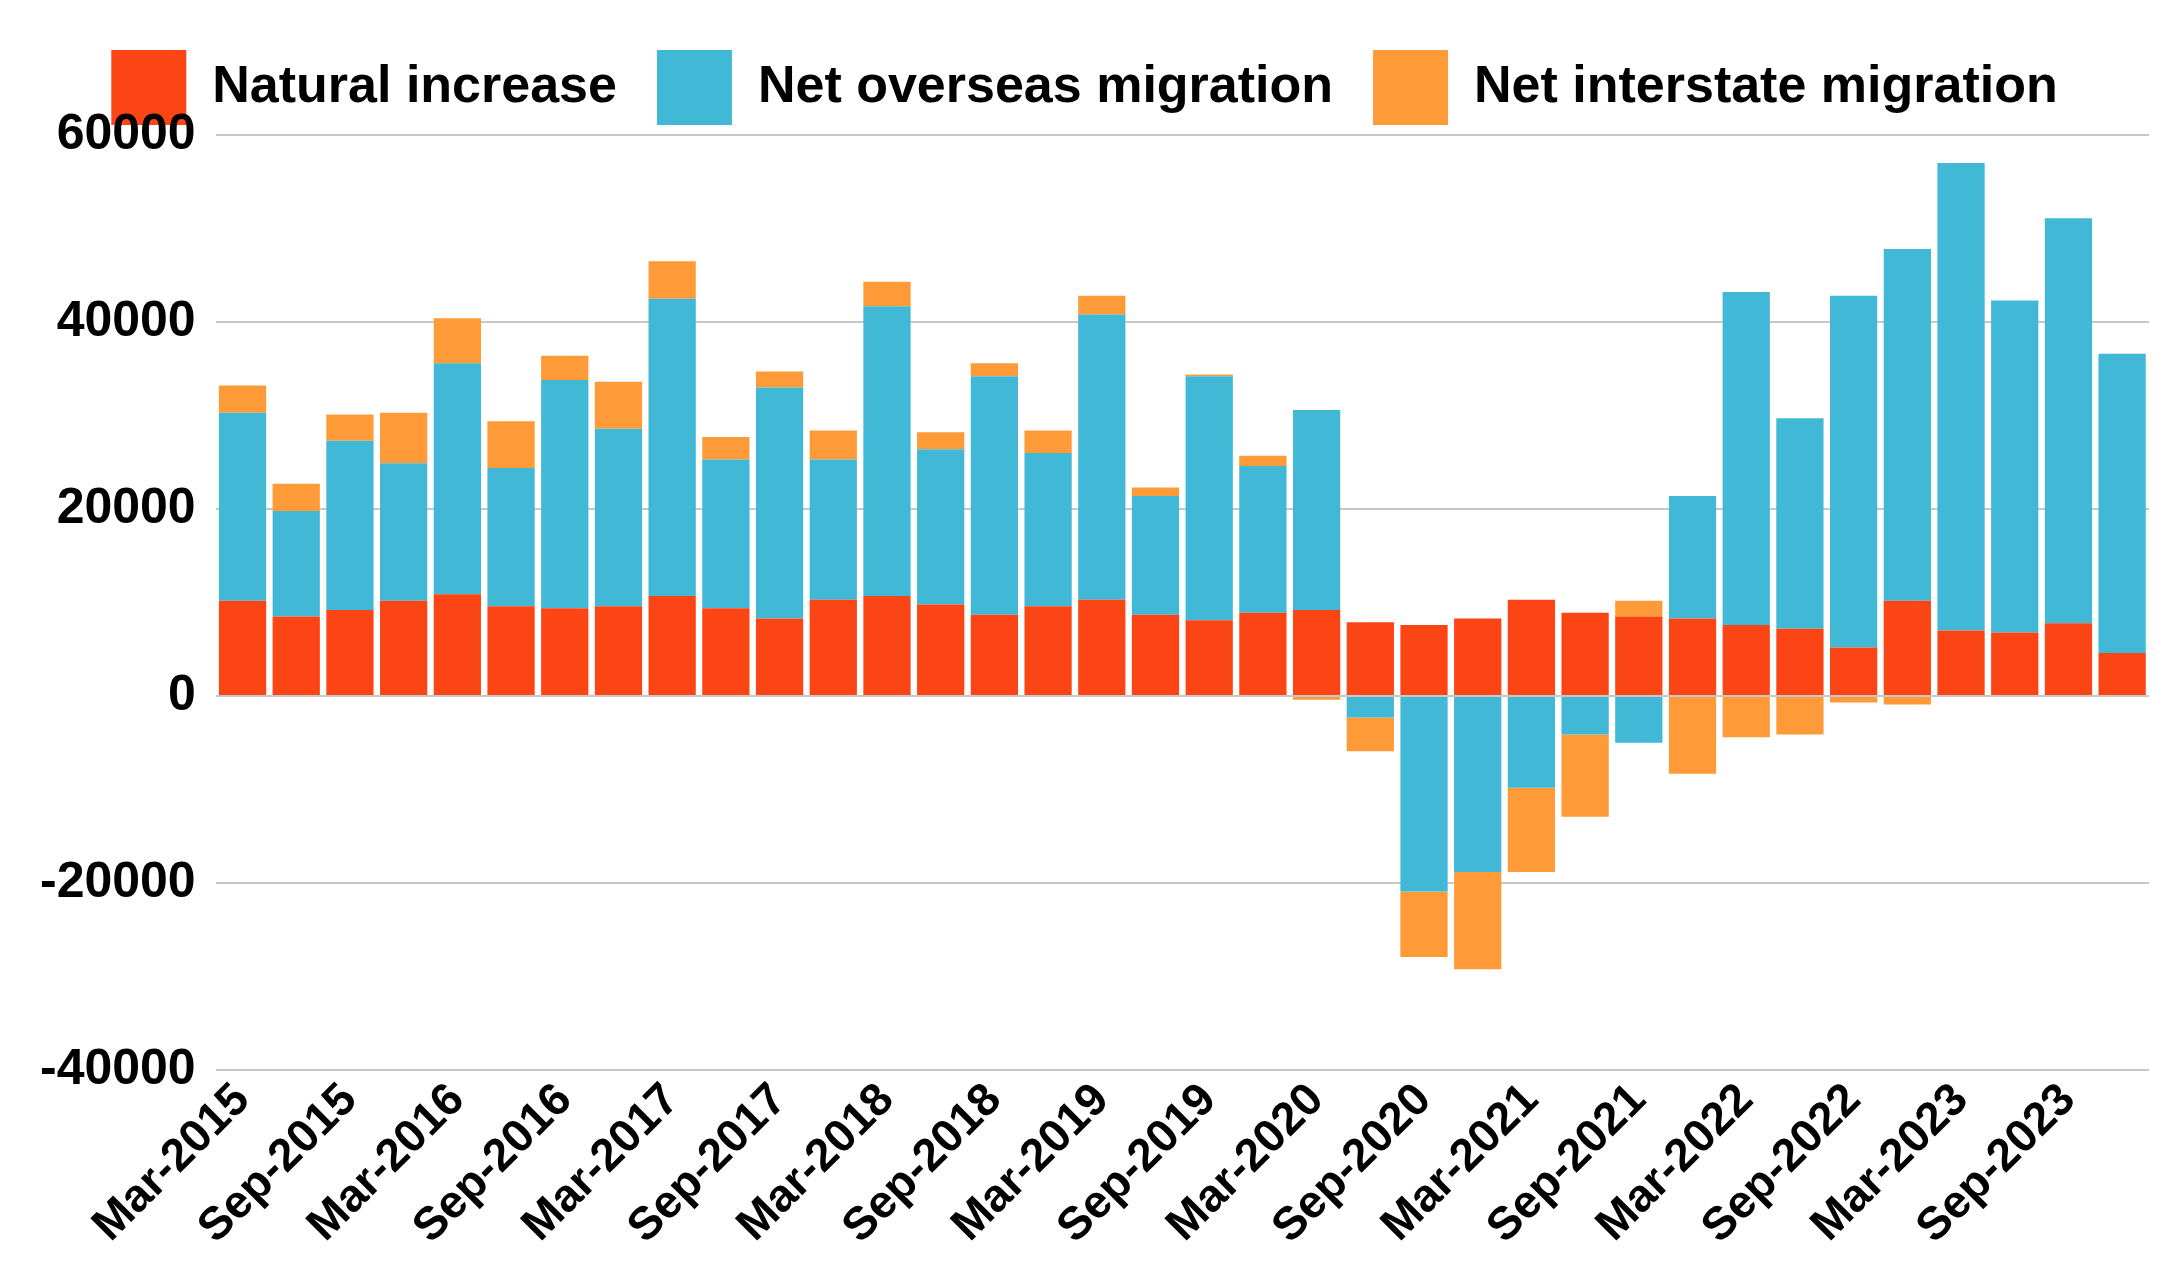 This screenshot has width=2179, height=1268. I want to click on y-tick-label: 40000, so click(126, 318).